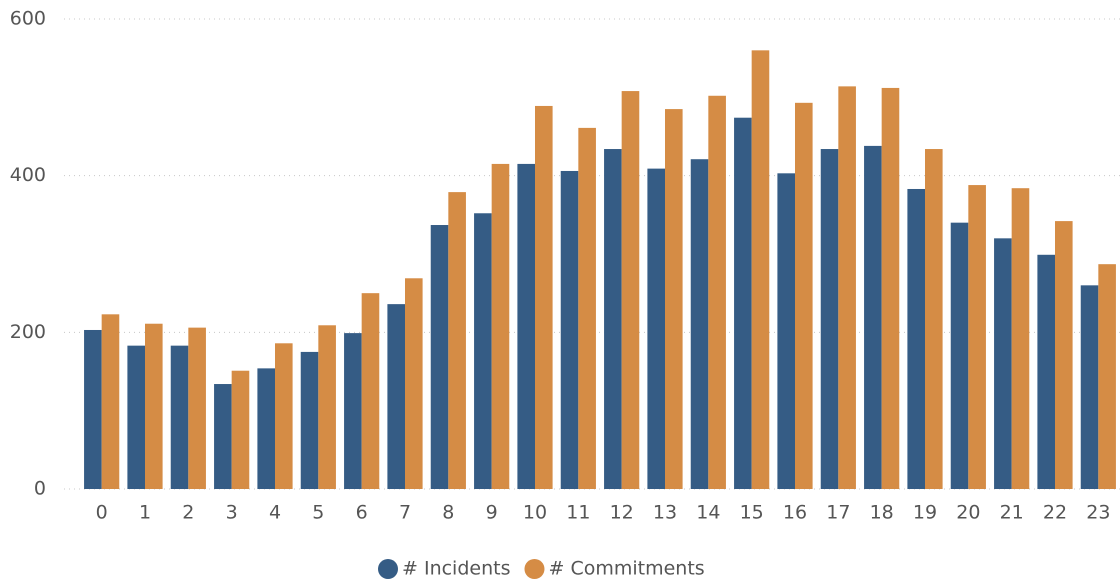 The image size is (1120, 581). I want to click on x-tick-label: 23, so click(1098, 513).